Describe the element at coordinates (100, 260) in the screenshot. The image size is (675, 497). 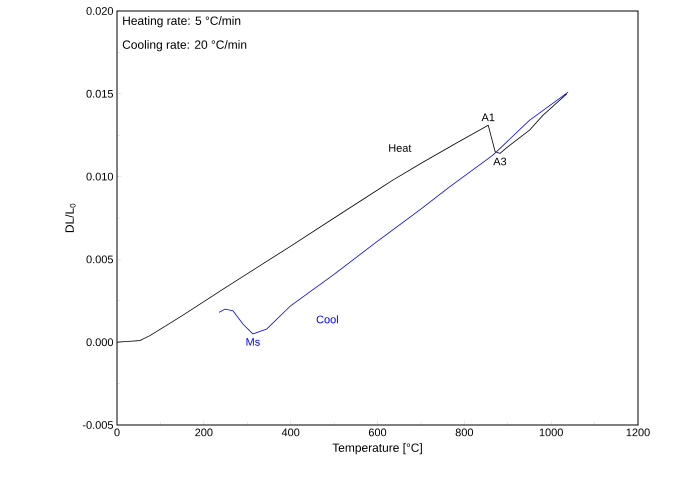
I see `y-tick-label: 0.005` at that location.